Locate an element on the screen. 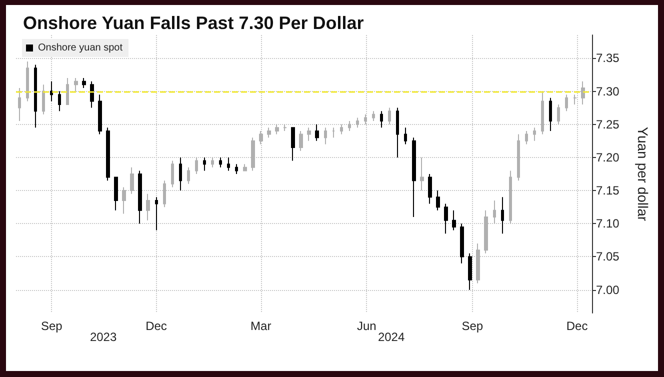 The image size is (664, 377). text: 2024 is located at coordinates (391, 337).